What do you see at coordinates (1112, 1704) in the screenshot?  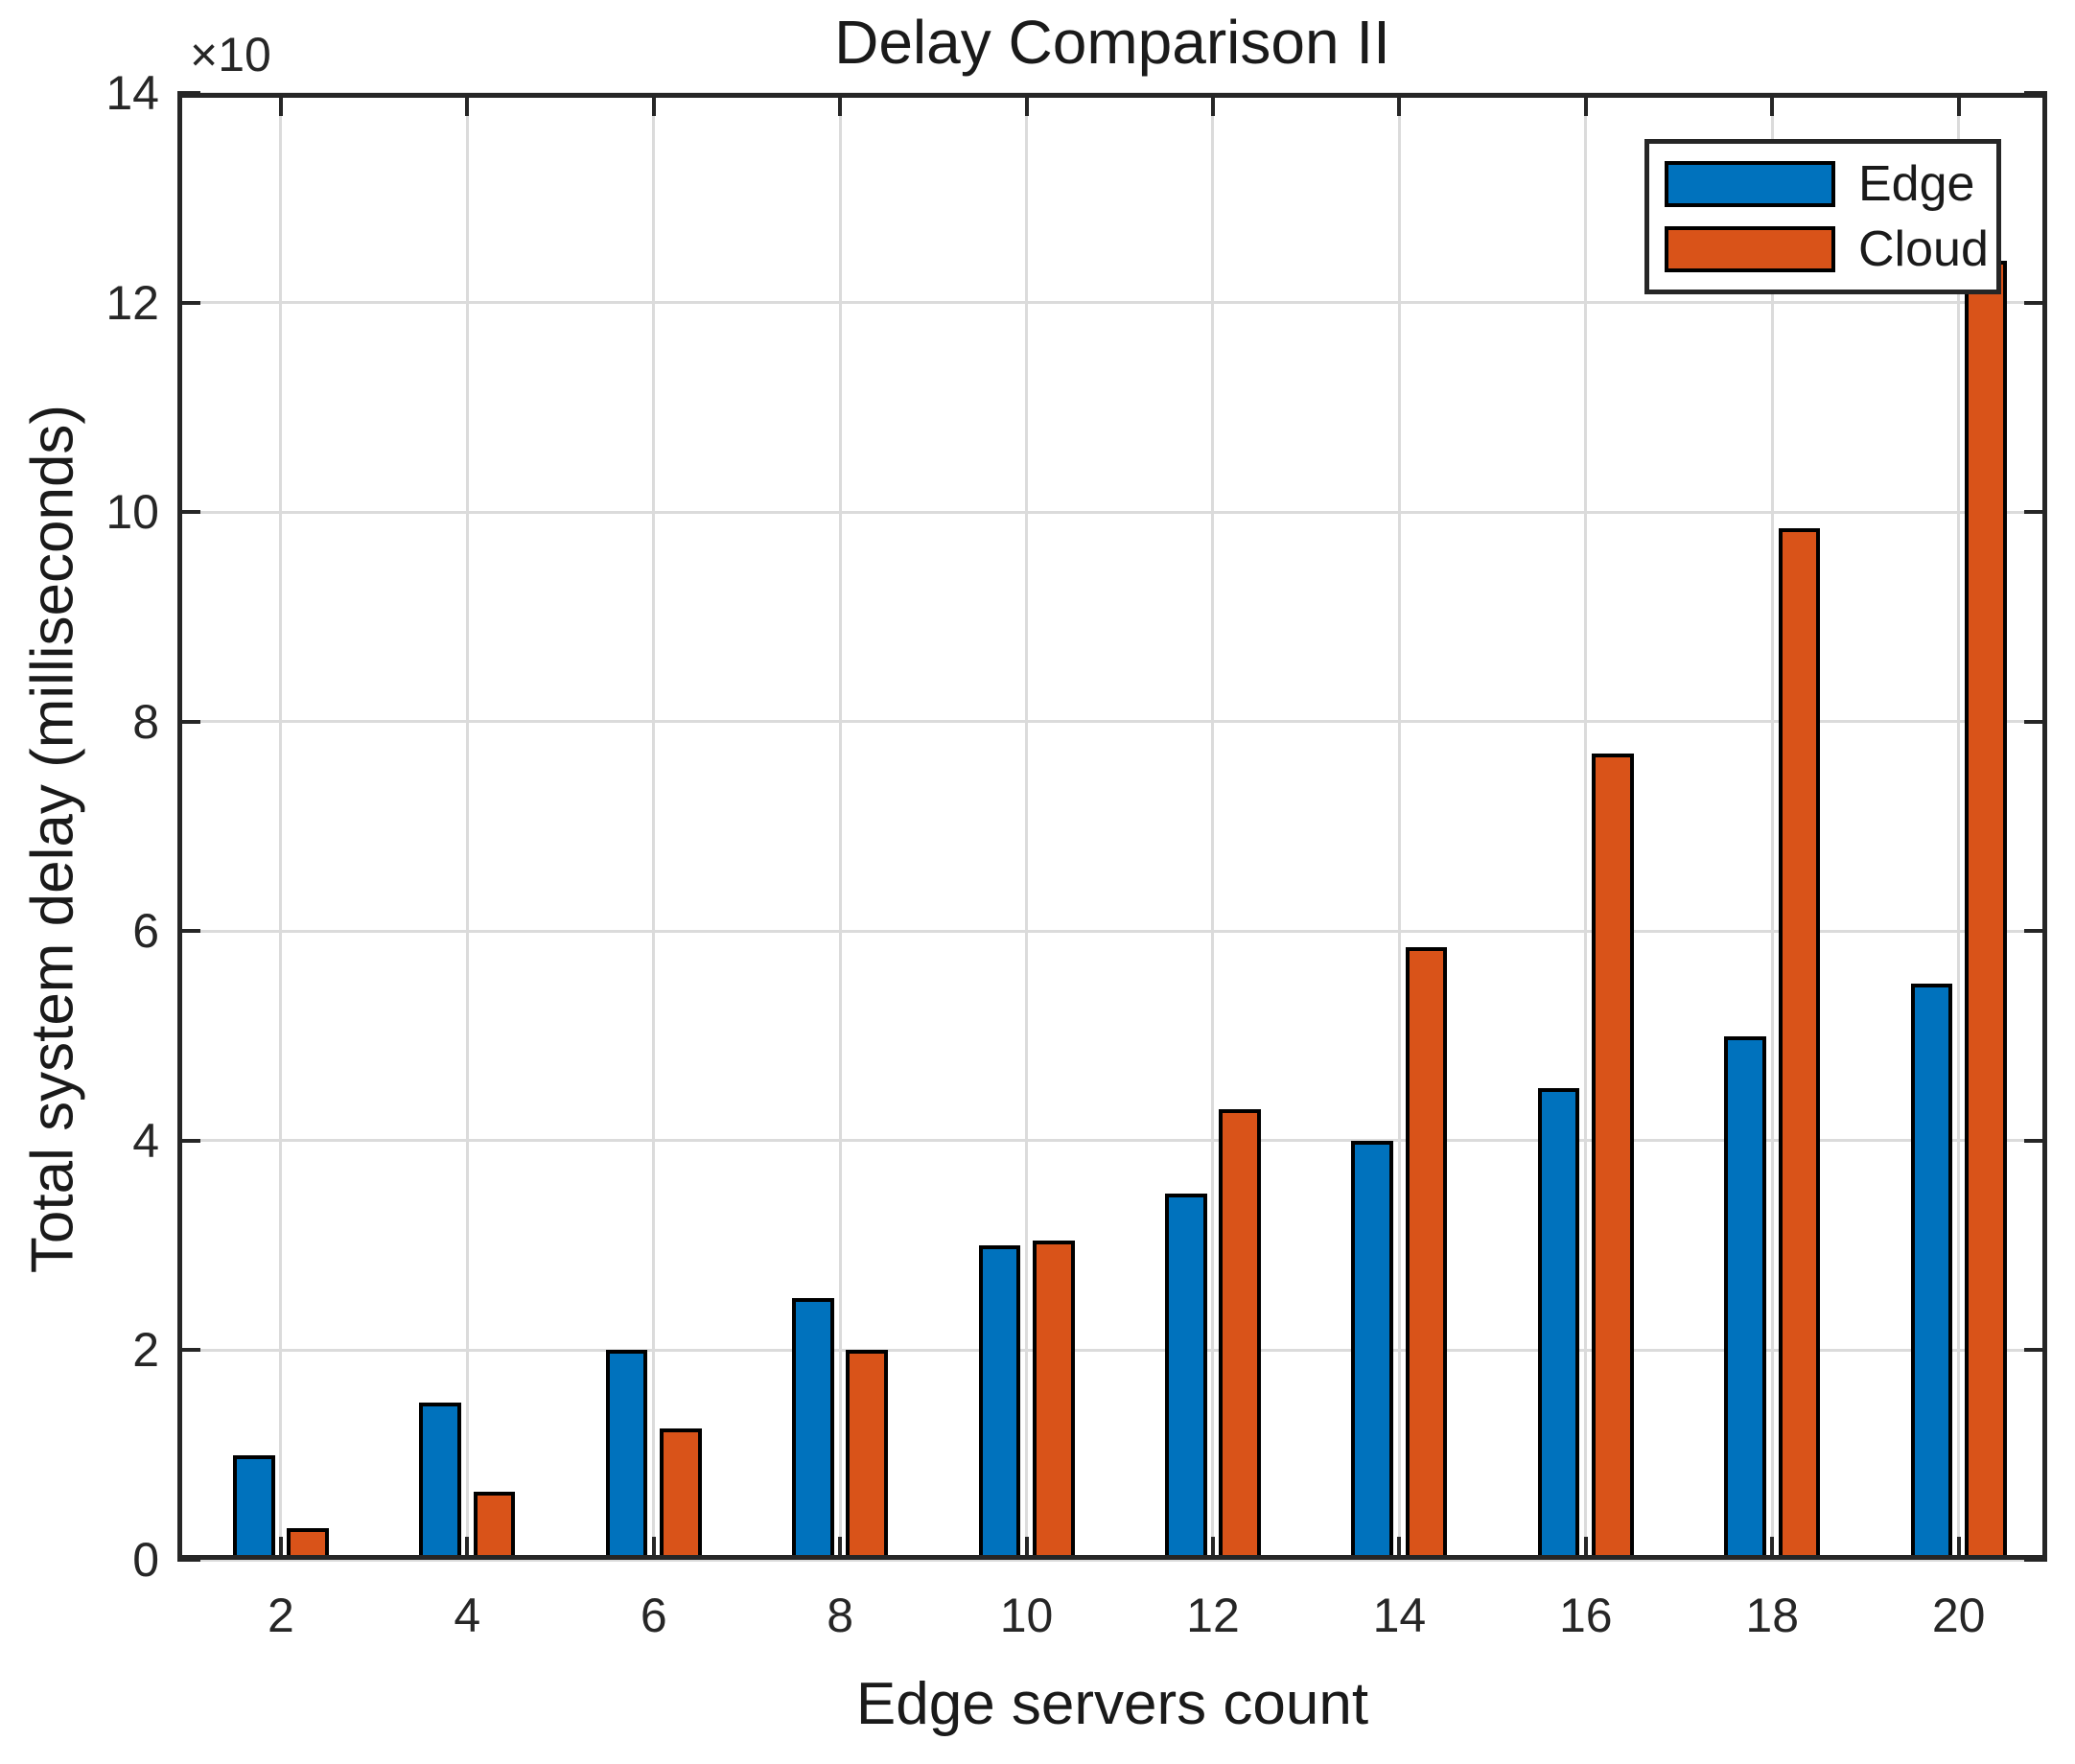 I see `x-axis-label: Edge servers count` at bounding box center [1112, 1704].